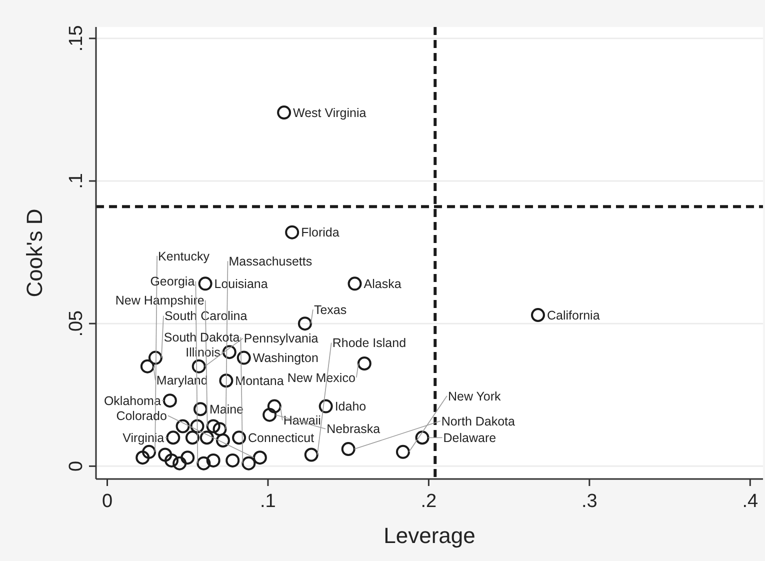  I want to click on annotation: Florida, so click(320, 233).